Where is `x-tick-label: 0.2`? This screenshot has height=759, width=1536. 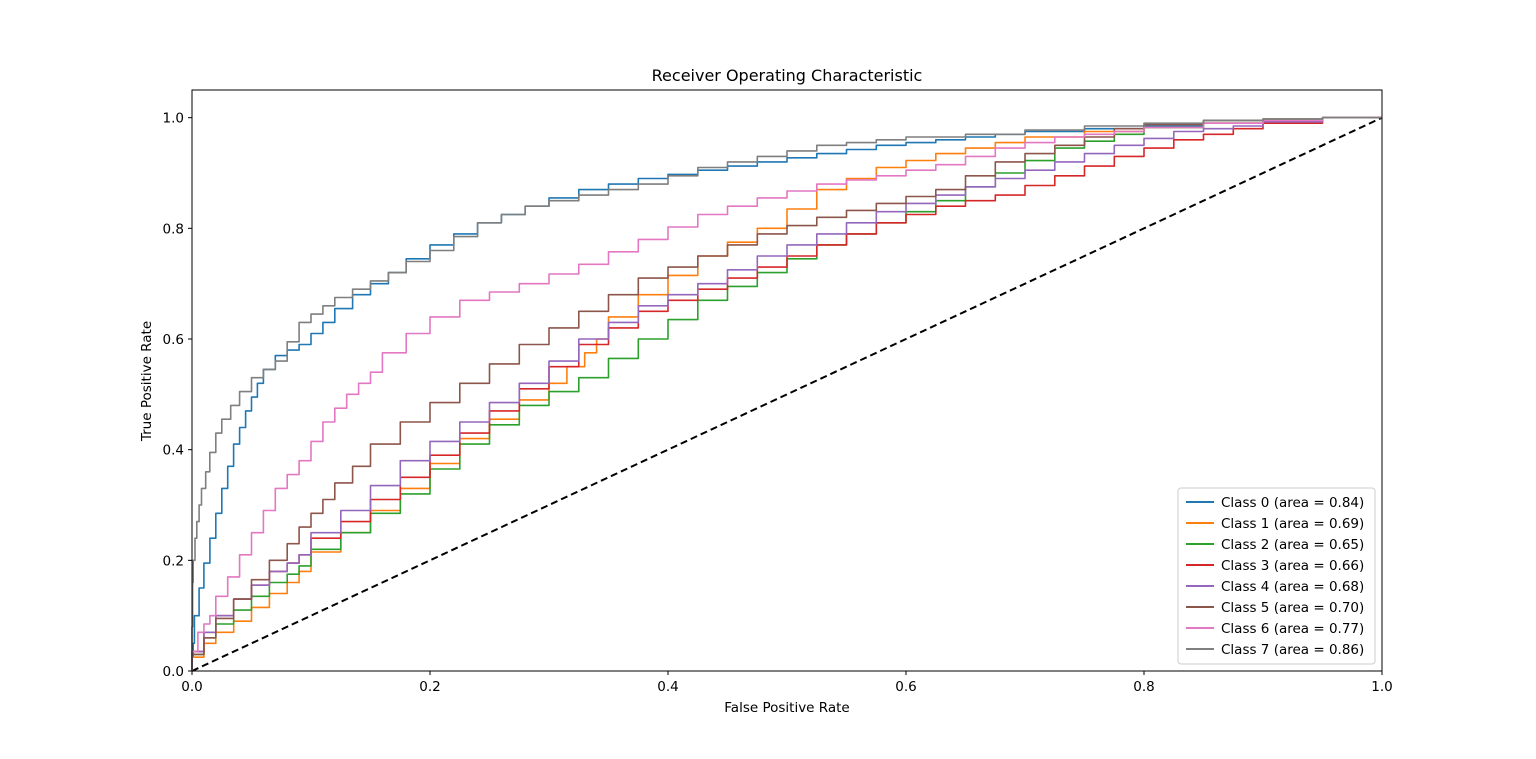 x-tick-label: 0.2 is located at coordinates (429, 687).